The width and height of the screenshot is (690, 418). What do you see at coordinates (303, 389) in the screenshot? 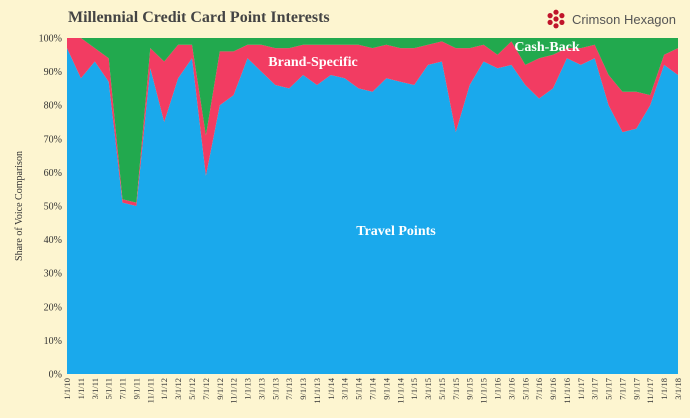
I see `x-tick-label: 9/1/13` at bounding box center [303, 389].